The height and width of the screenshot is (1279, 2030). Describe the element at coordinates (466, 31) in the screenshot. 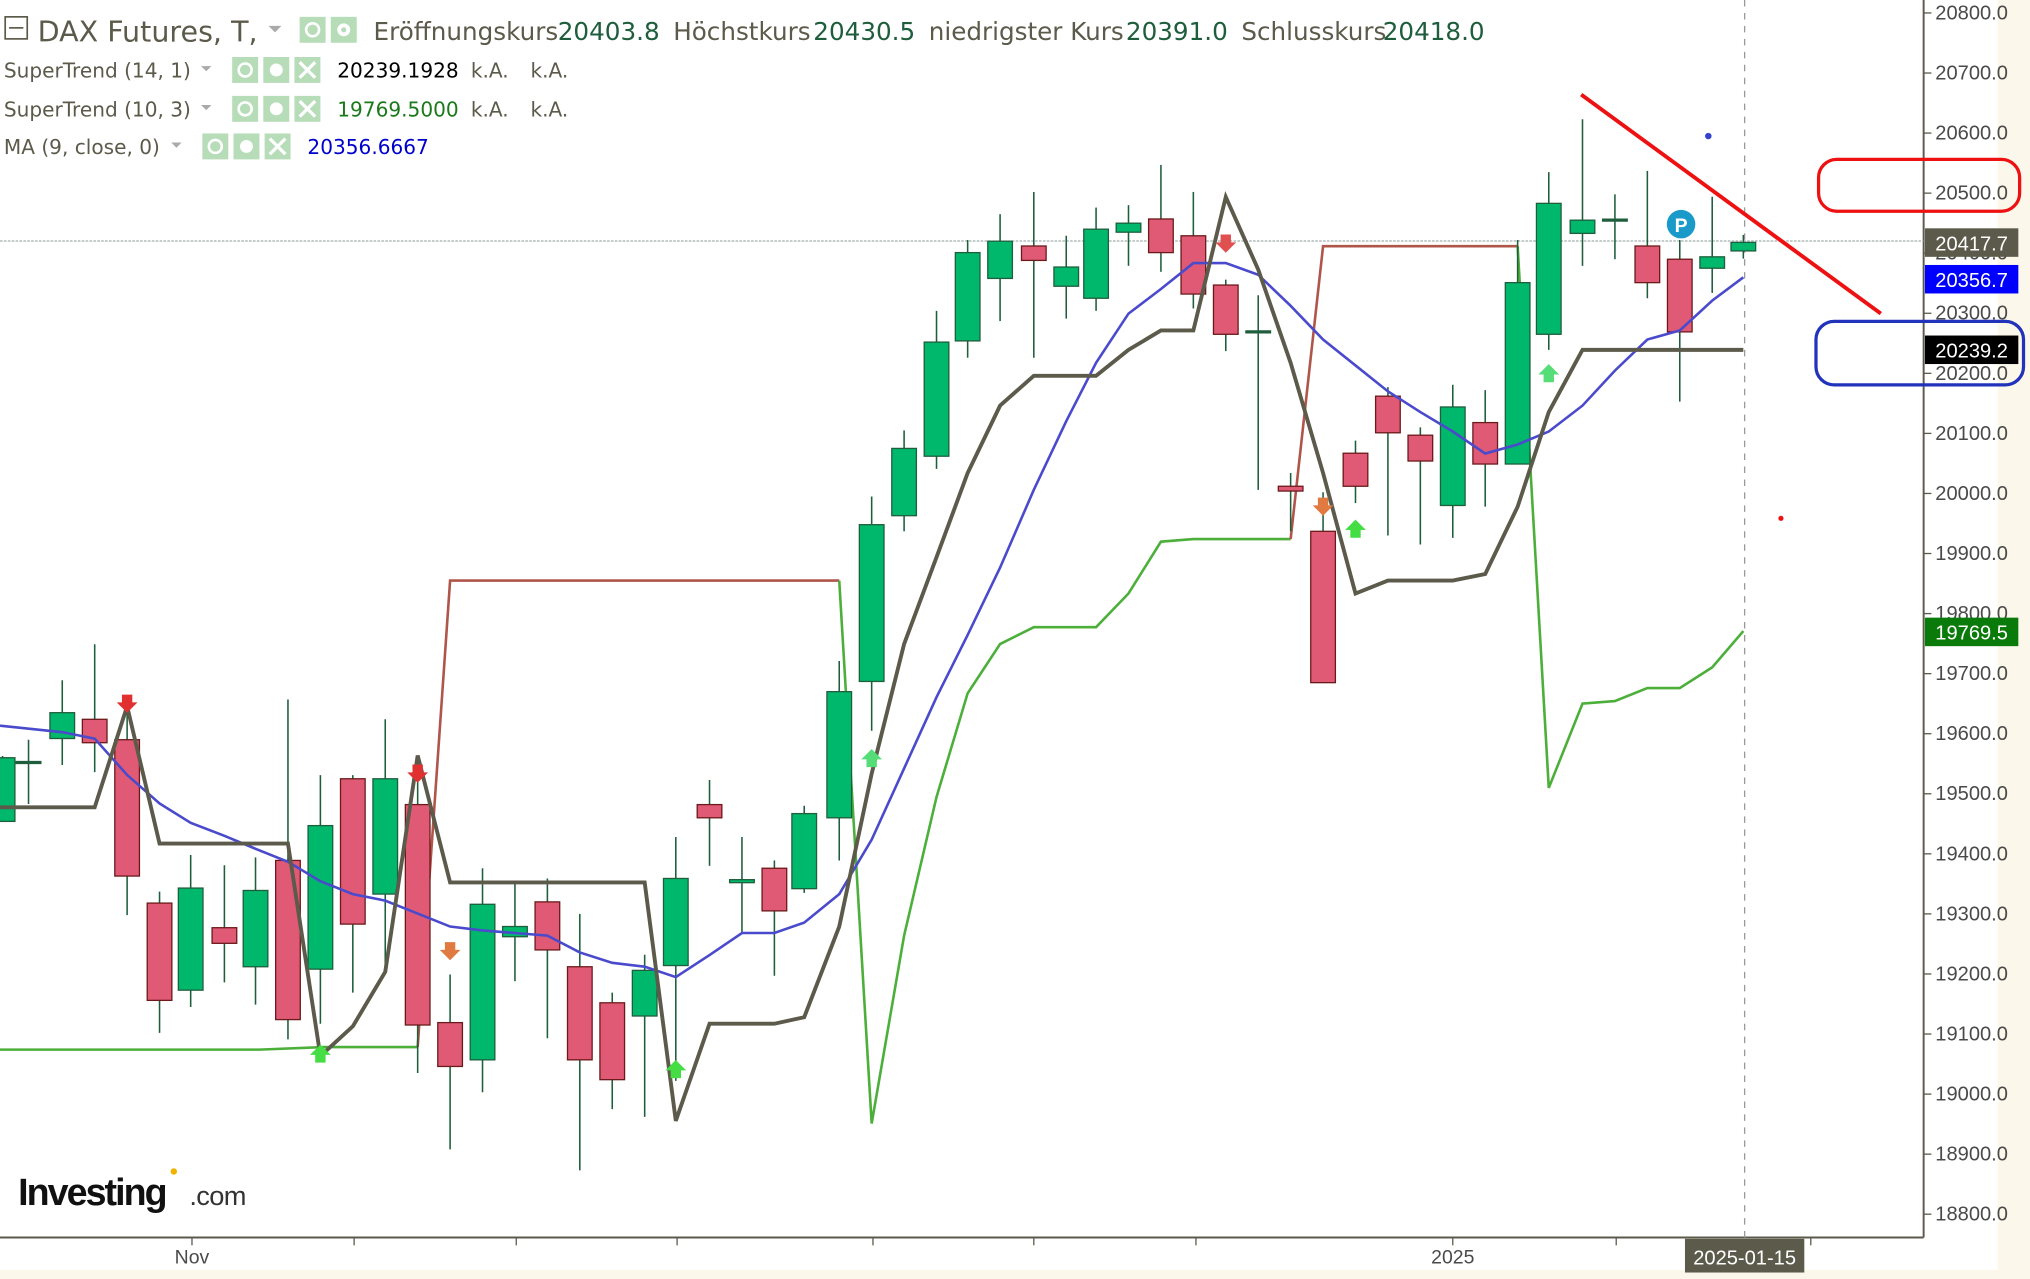

I see `open-label: Eröffnungskurs` at that location.